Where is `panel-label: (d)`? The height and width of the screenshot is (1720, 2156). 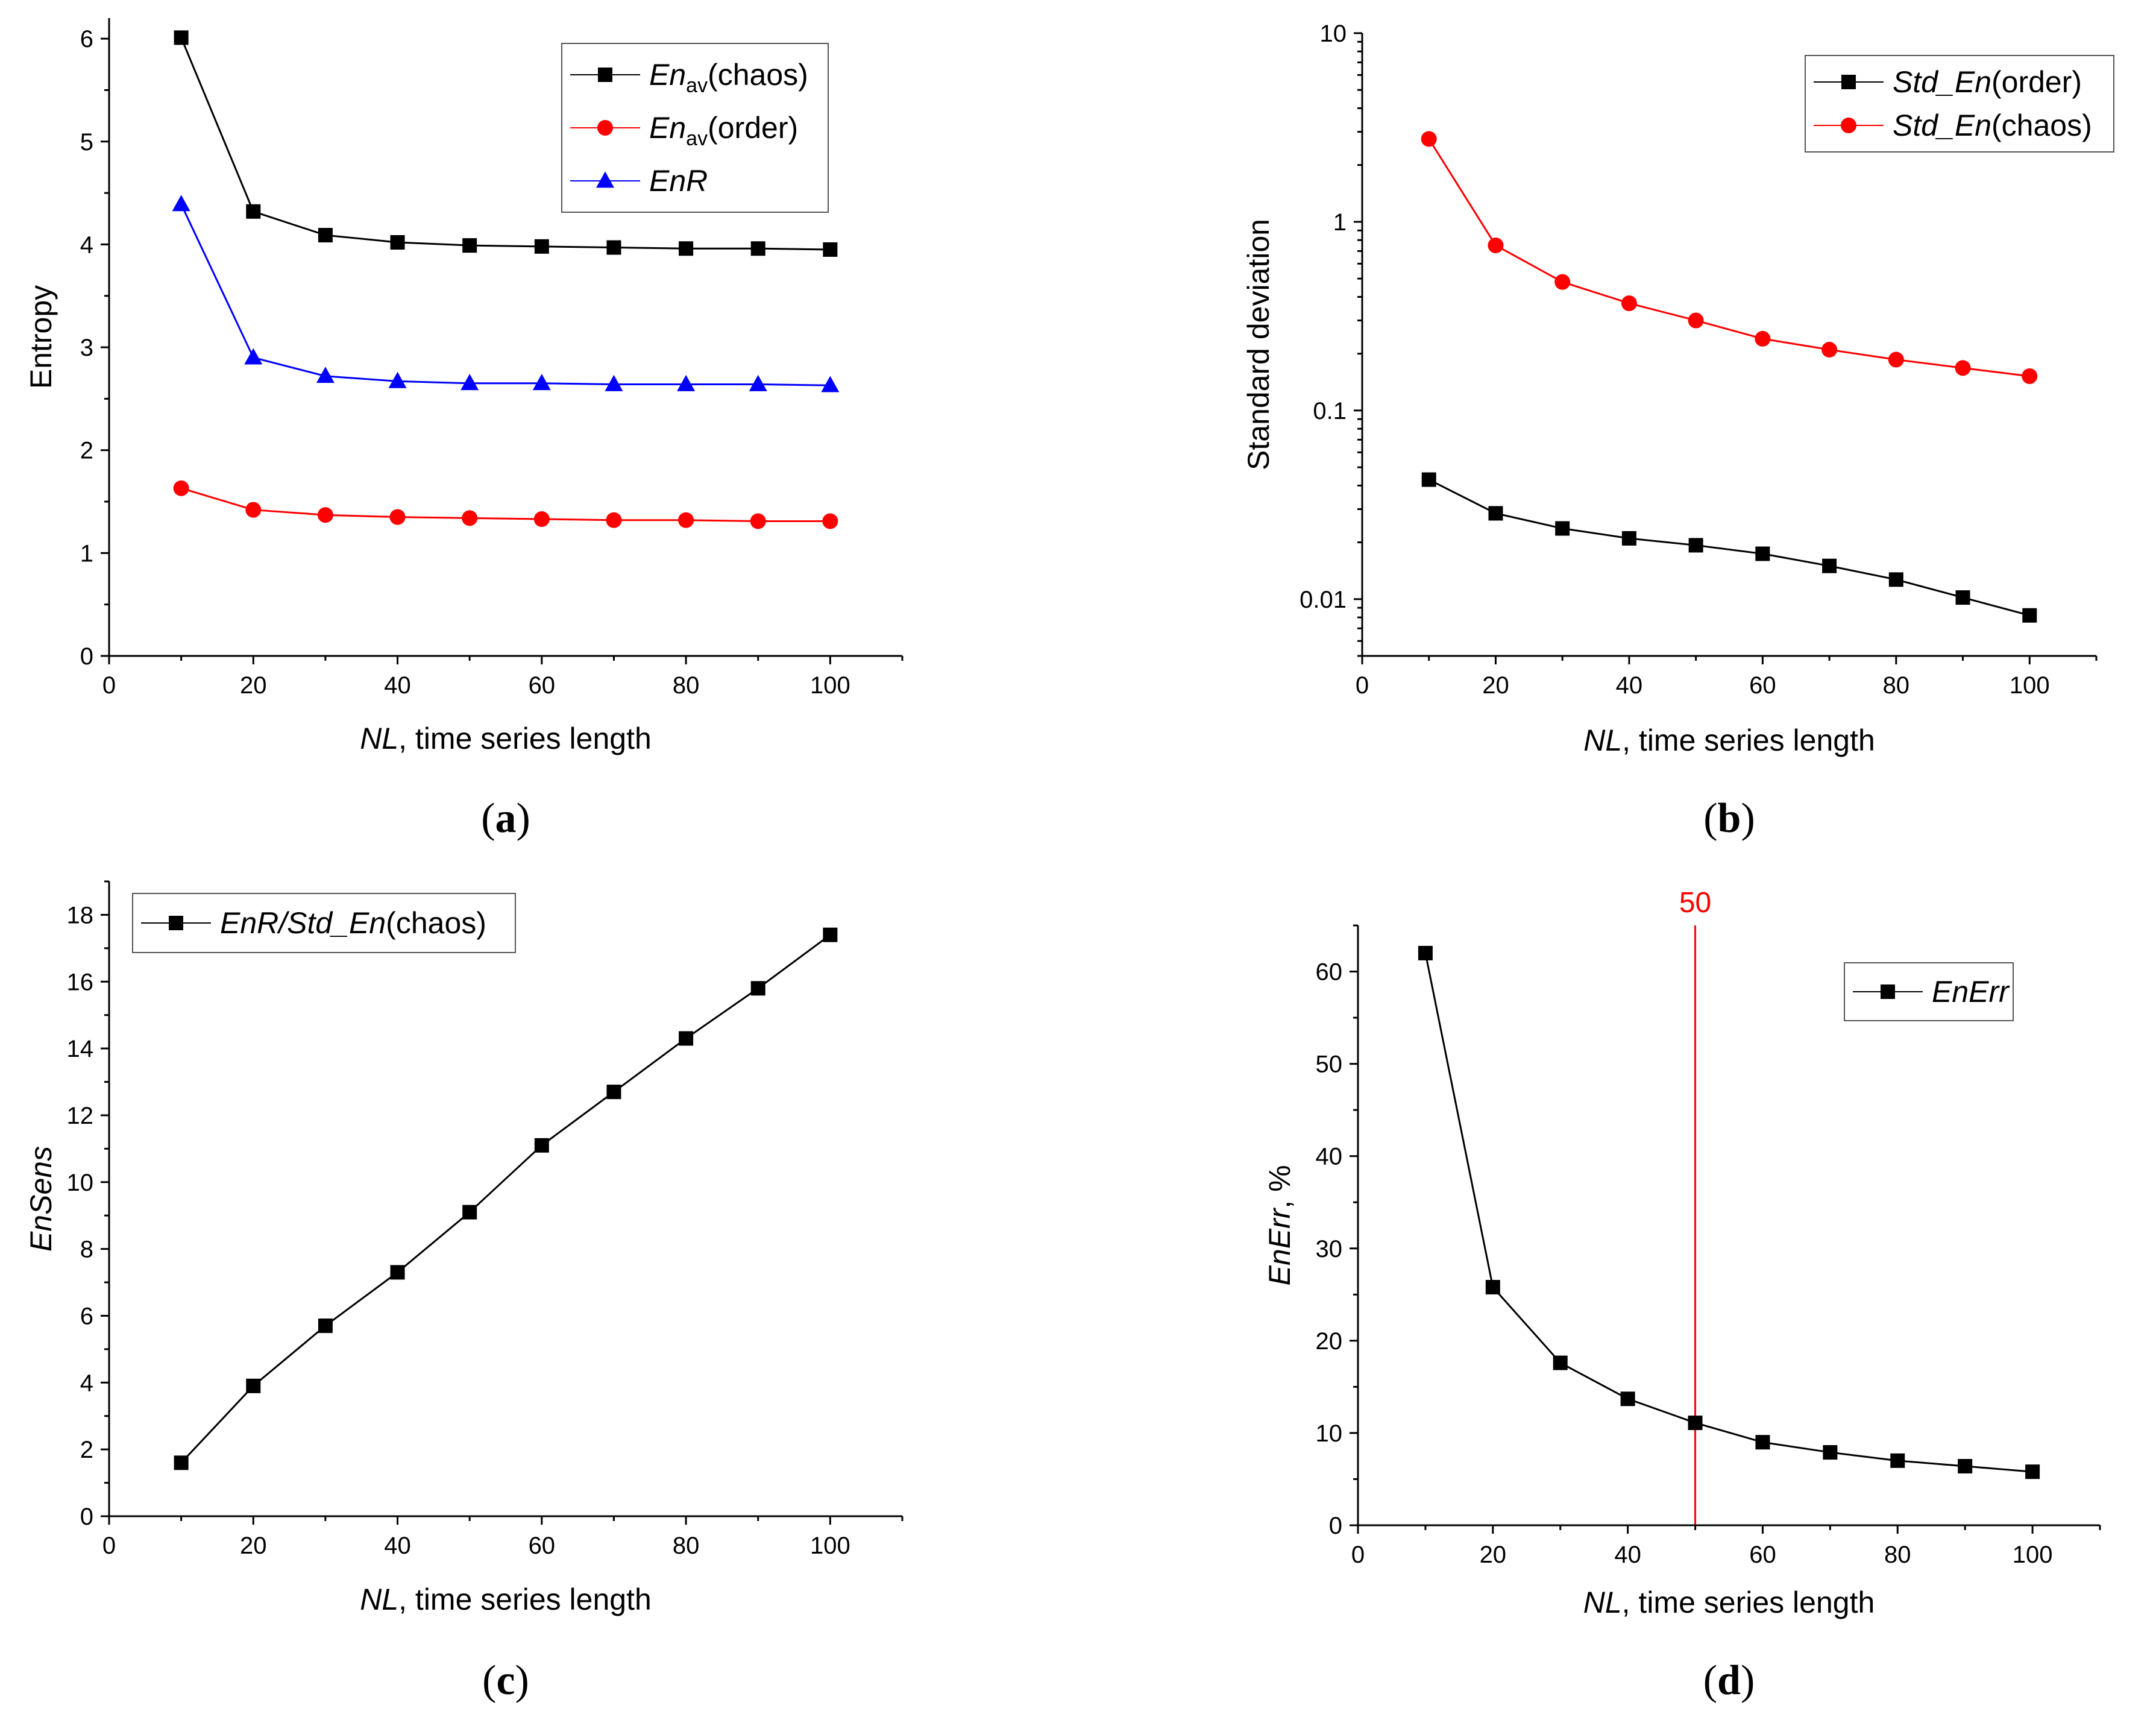
panel-label: (d) is located at coordinates (1729, 1680).